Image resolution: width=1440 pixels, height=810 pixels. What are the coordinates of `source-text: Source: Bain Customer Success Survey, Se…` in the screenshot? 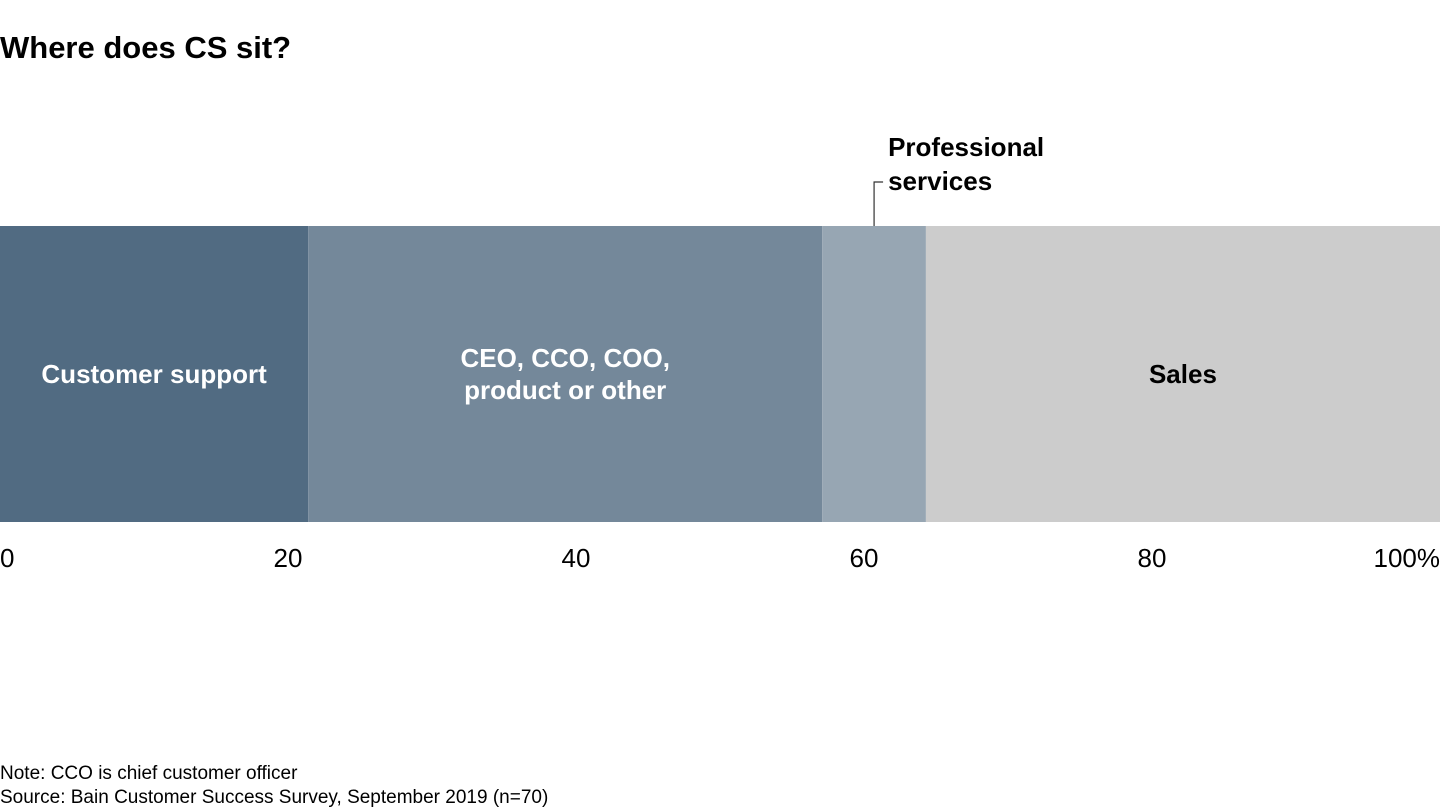 It's located at (274, 797).